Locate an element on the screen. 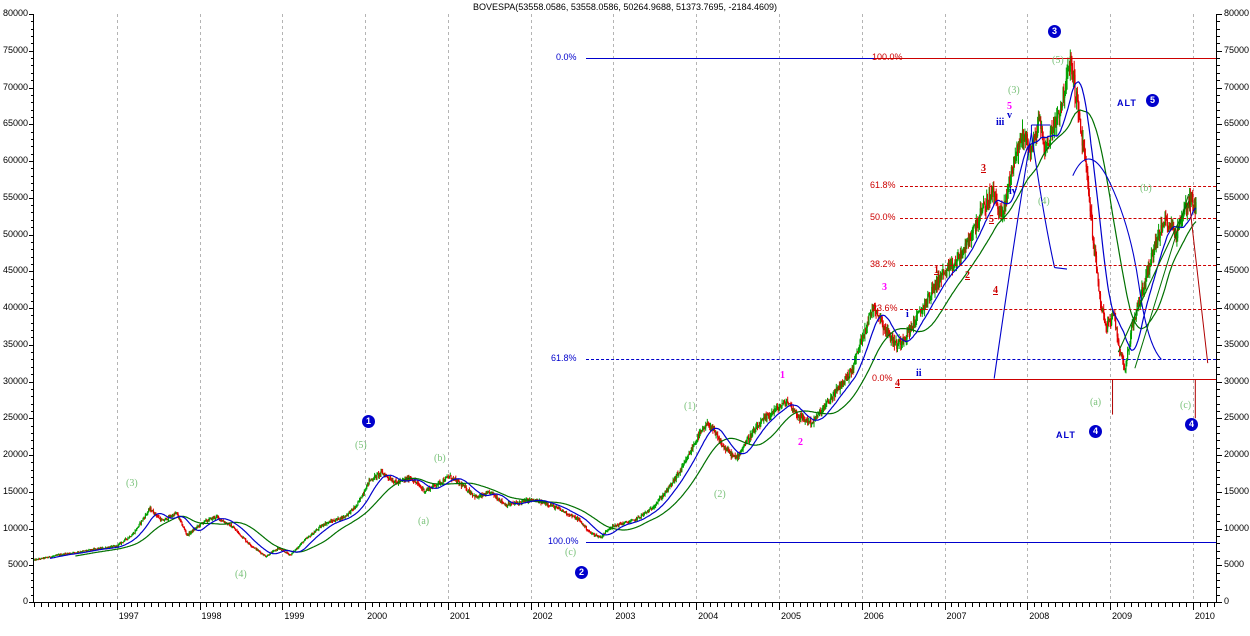  fibonacci-line-blue is located at coordinates (901, 360).